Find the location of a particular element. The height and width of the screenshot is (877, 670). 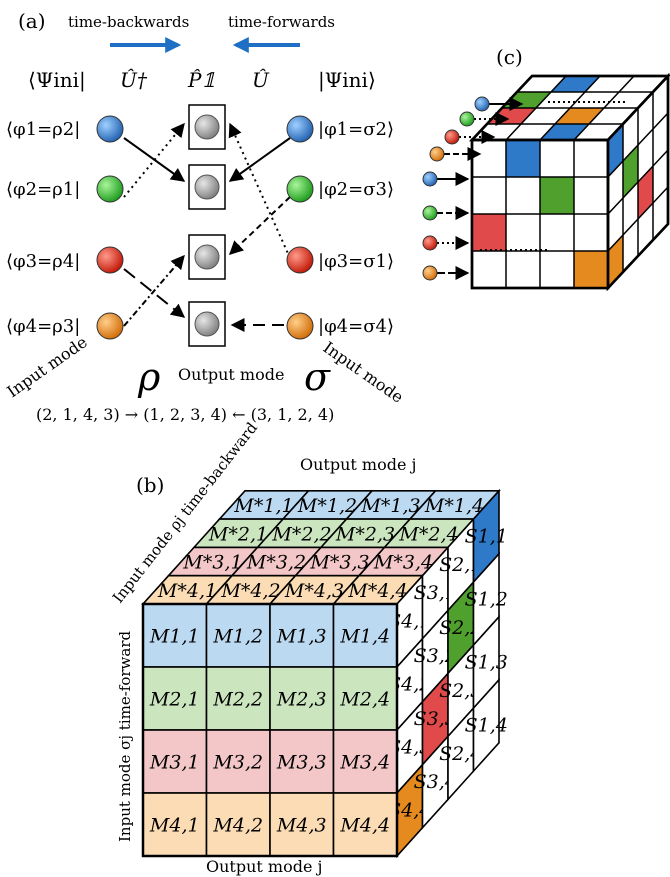

side-cell-label: S1,1 is located at coordinates (486, 536).